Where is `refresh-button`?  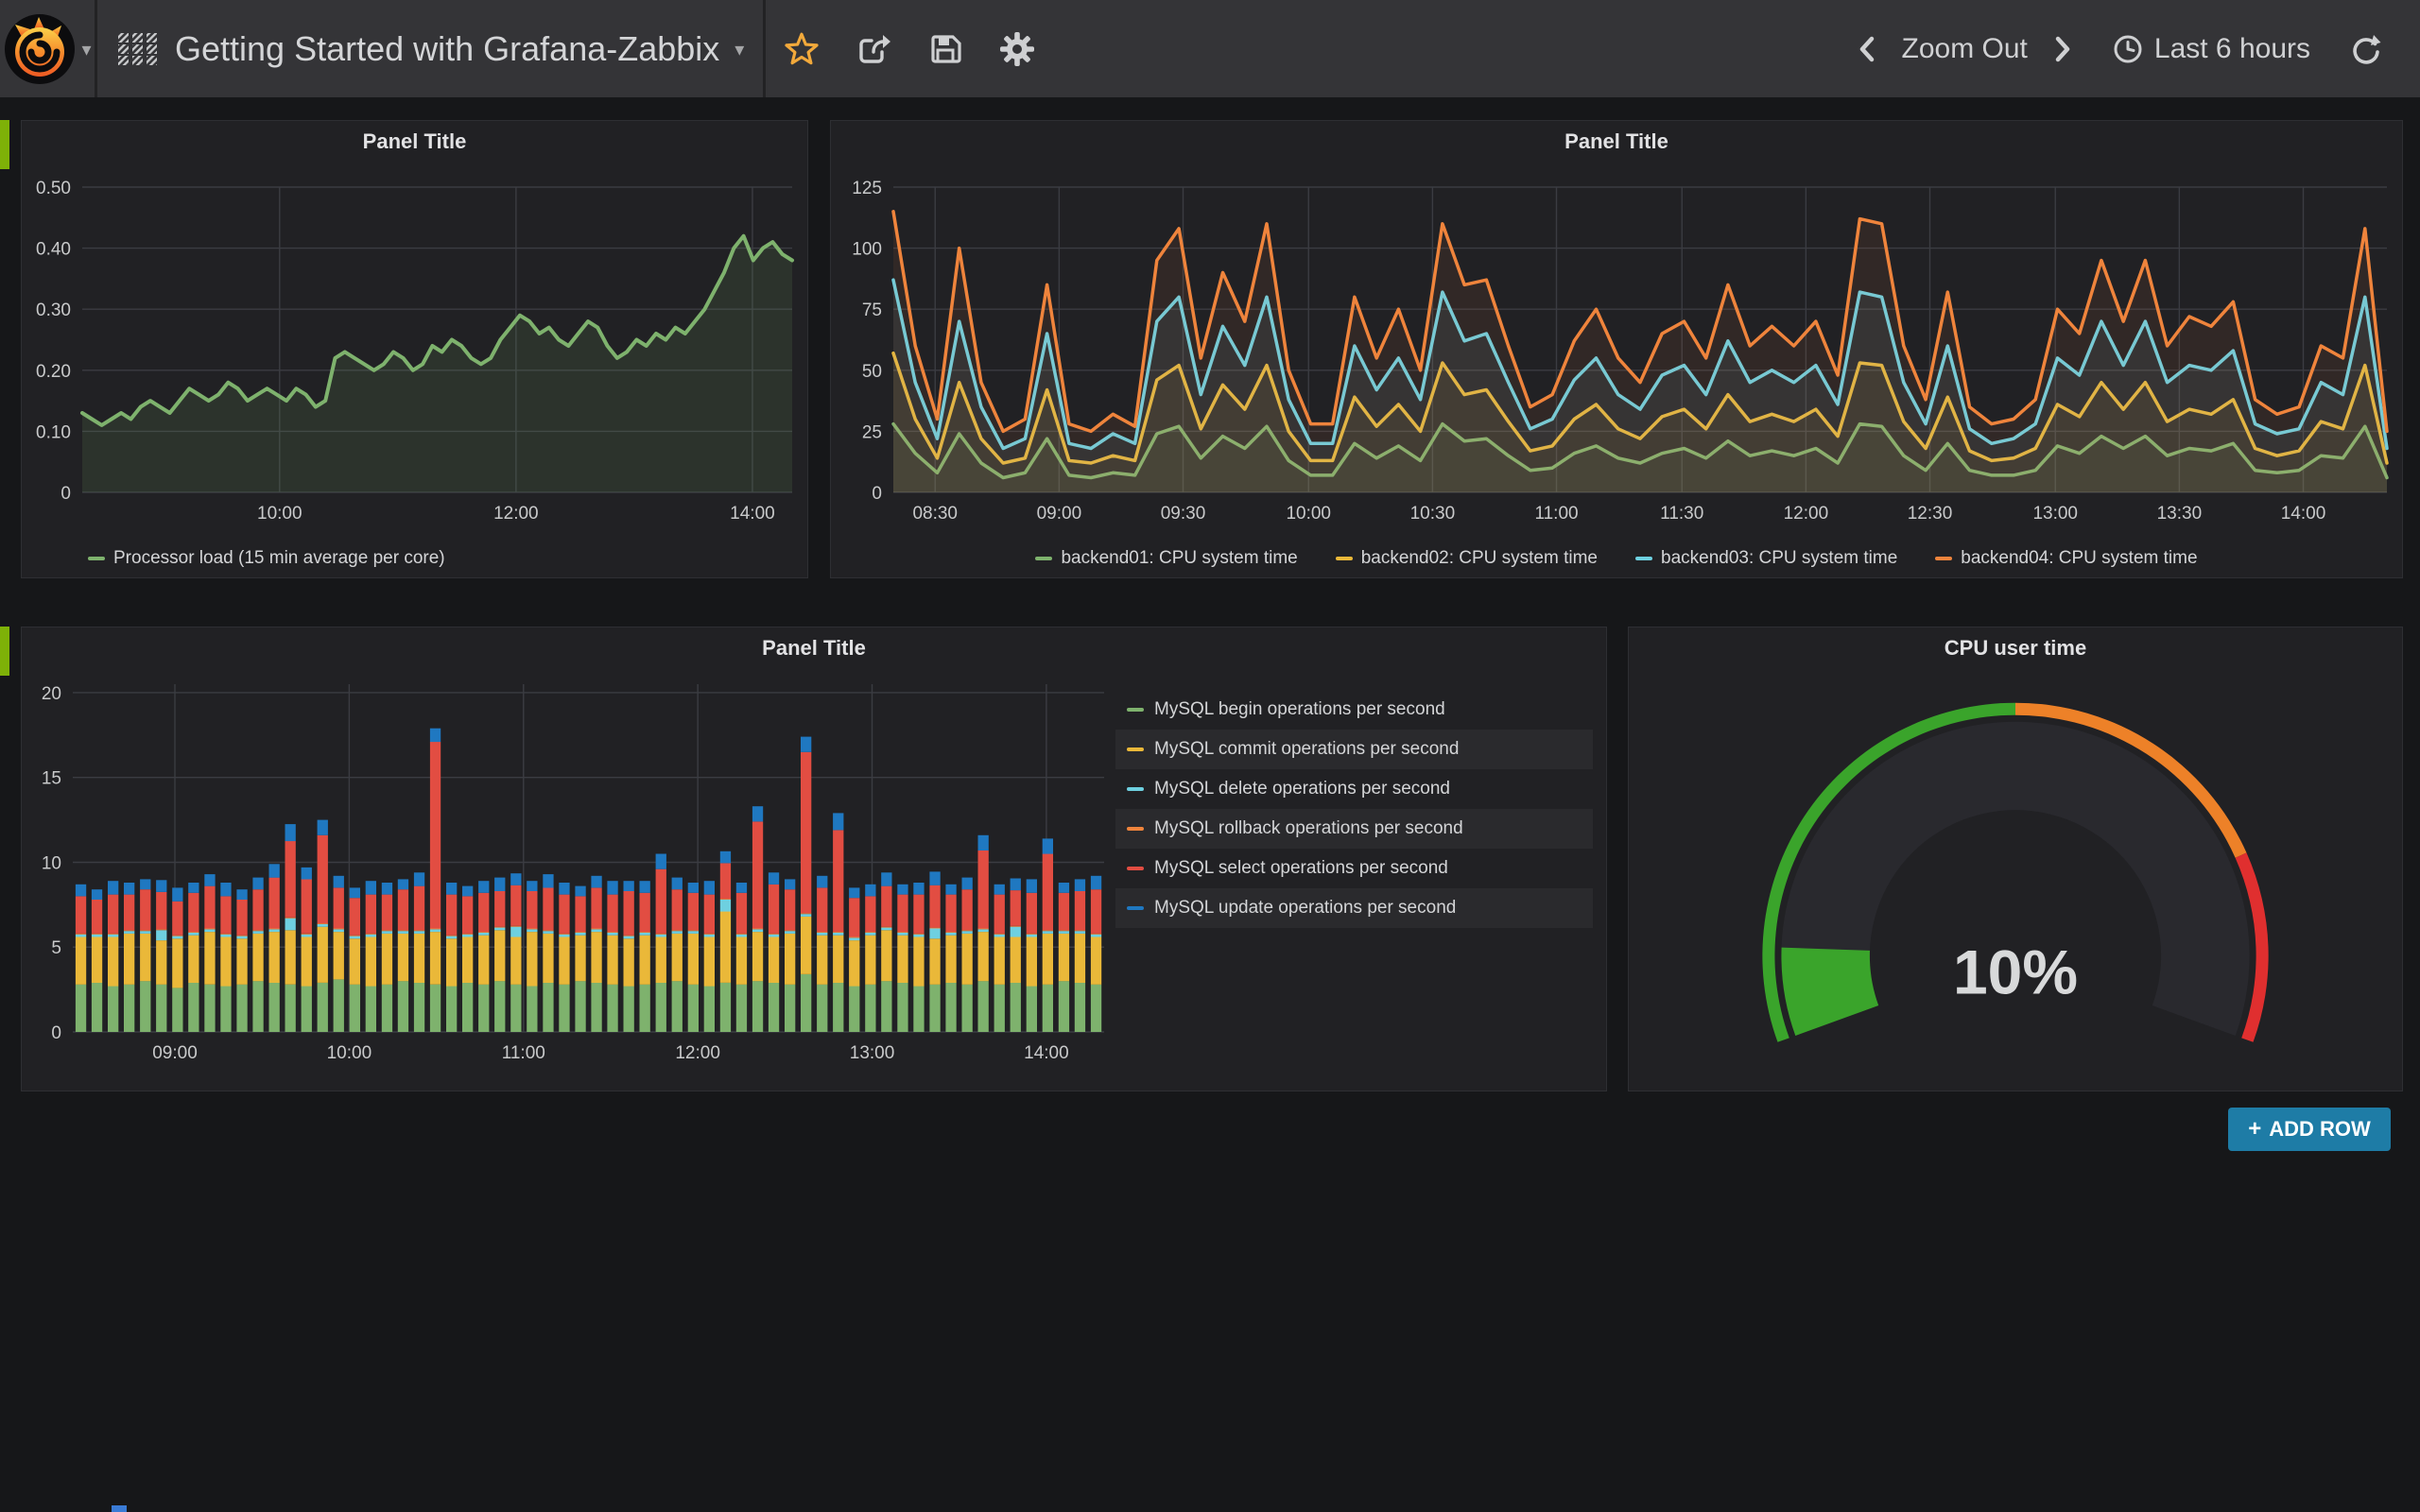
refresh-button is located at coordinates (2365, 48).